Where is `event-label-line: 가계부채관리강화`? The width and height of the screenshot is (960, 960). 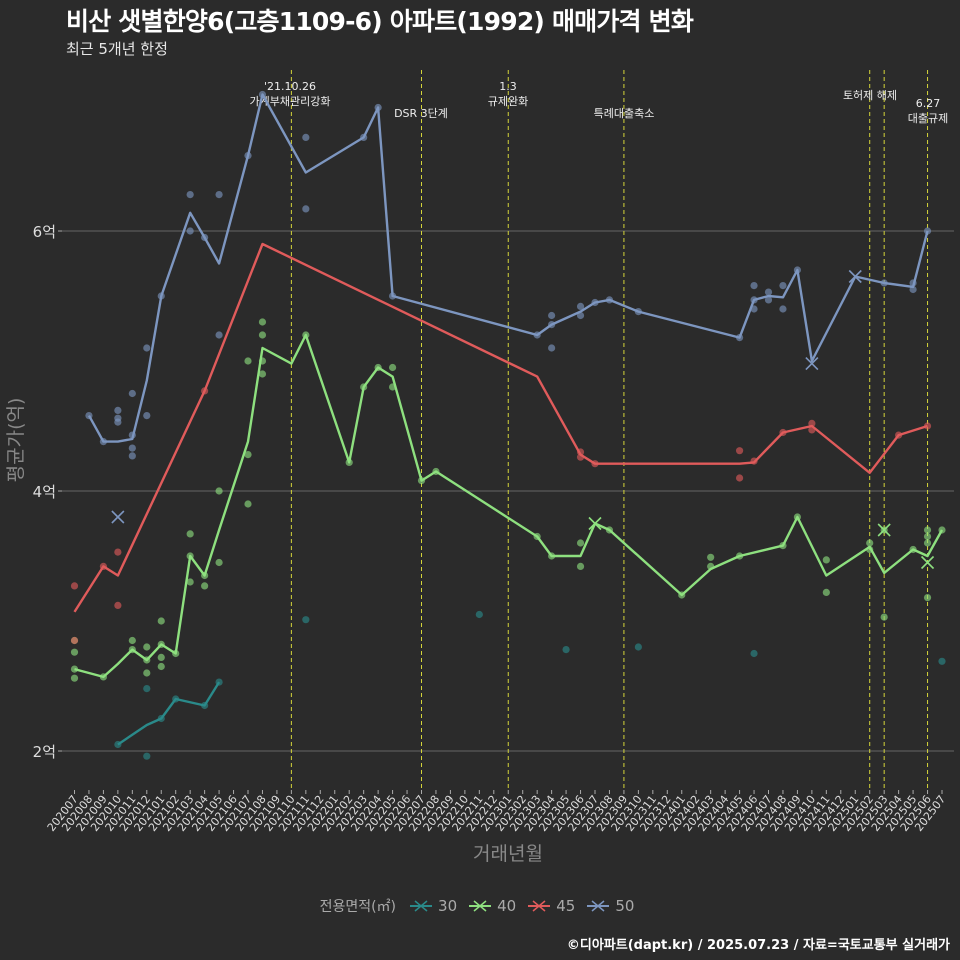 event-label-line: 가계부채관리강화 is located at coordinates (290, 101).